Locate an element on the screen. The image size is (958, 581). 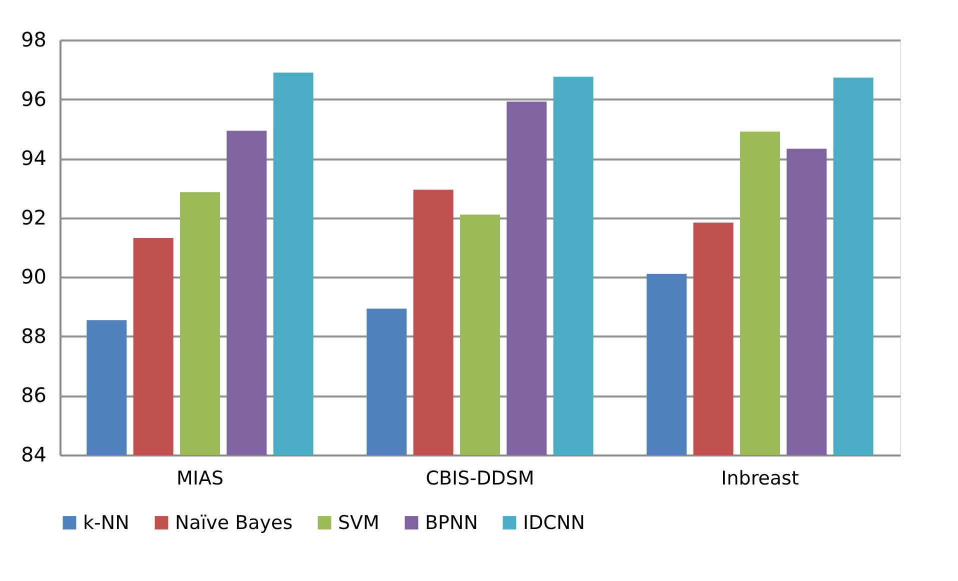
legend-label: IDCNN is located at coordinates (554, 523).